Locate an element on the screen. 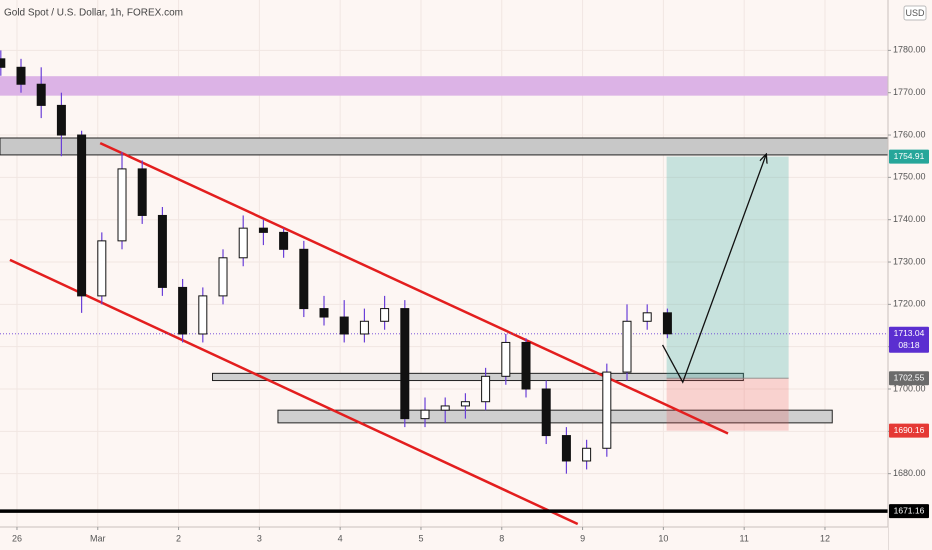 Image resolution: width=932 pixels, height=550 pixels. target-badge is located at coordinates (909, 156).